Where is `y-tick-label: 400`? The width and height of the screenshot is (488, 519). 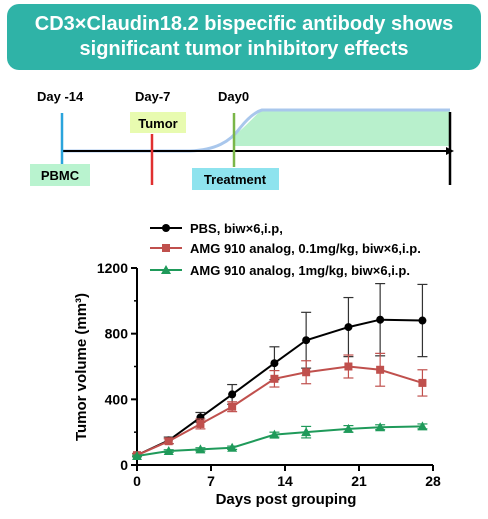
y-tick-label: 400 is located at coordinates (117, 399).